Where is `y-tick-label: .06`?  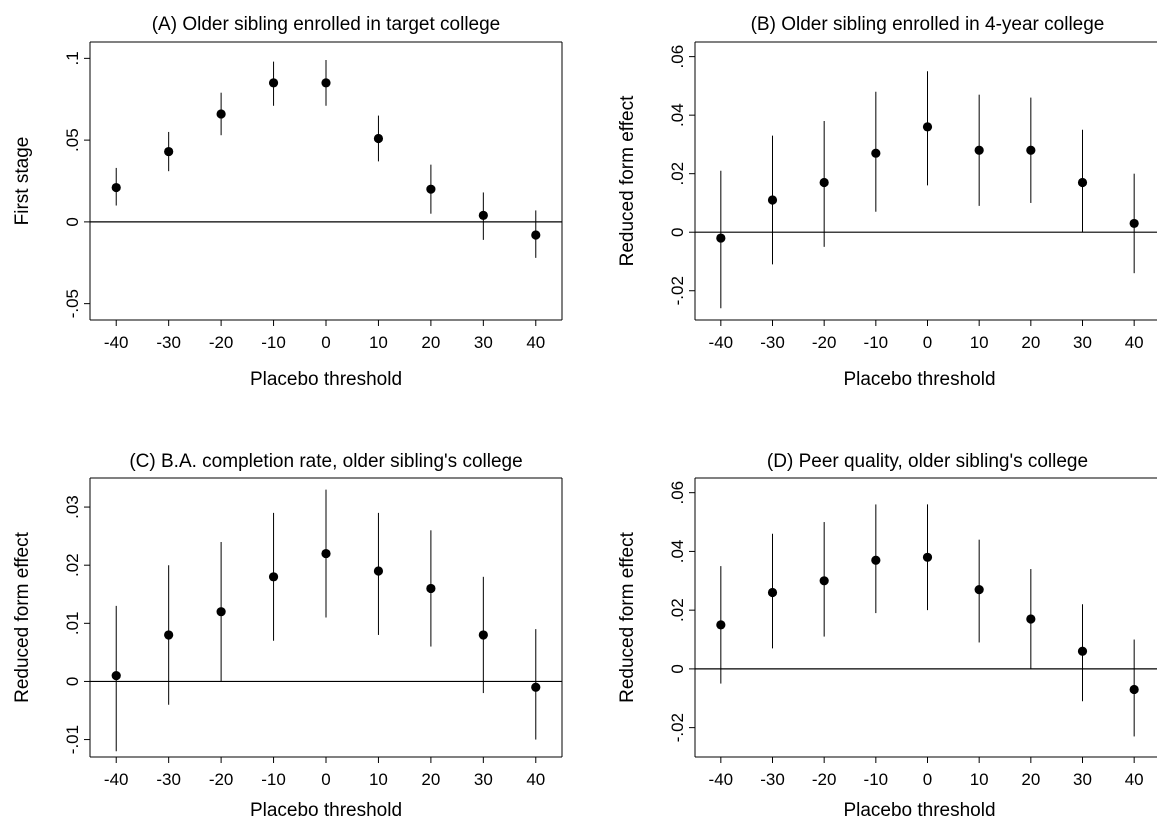 y-tick-label: .06 is located at coordinates (677, 493).